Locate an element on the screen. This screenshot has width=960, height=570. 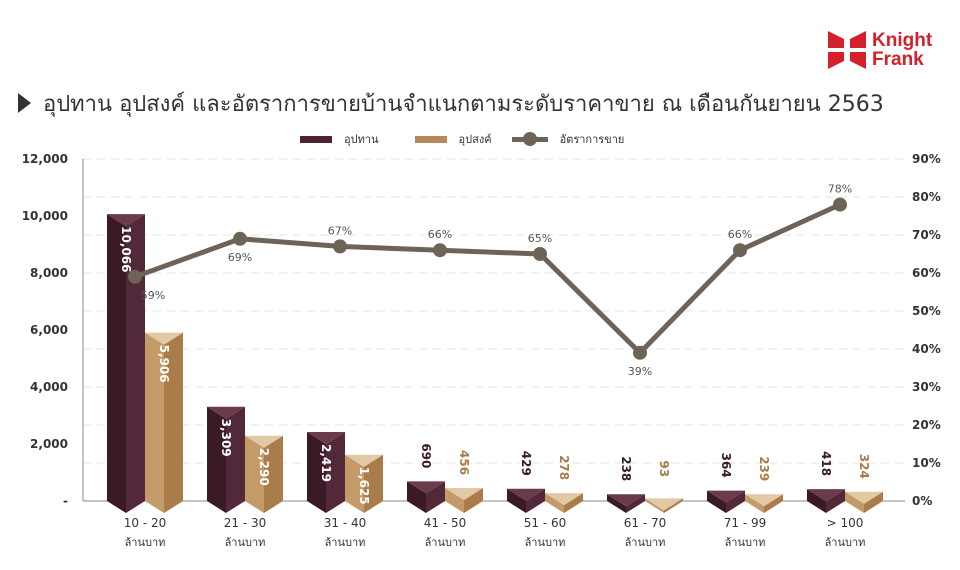
right-axis-tick: 40% is located at coordinates (926, 349).